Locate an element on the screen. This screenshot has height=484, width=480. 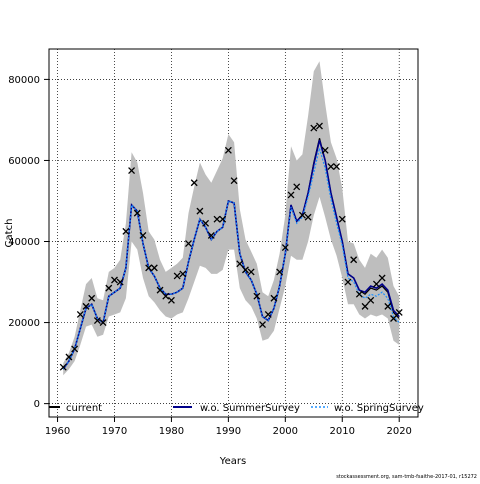
y-tick-label: 20000 is located at coordinates (24, 323).